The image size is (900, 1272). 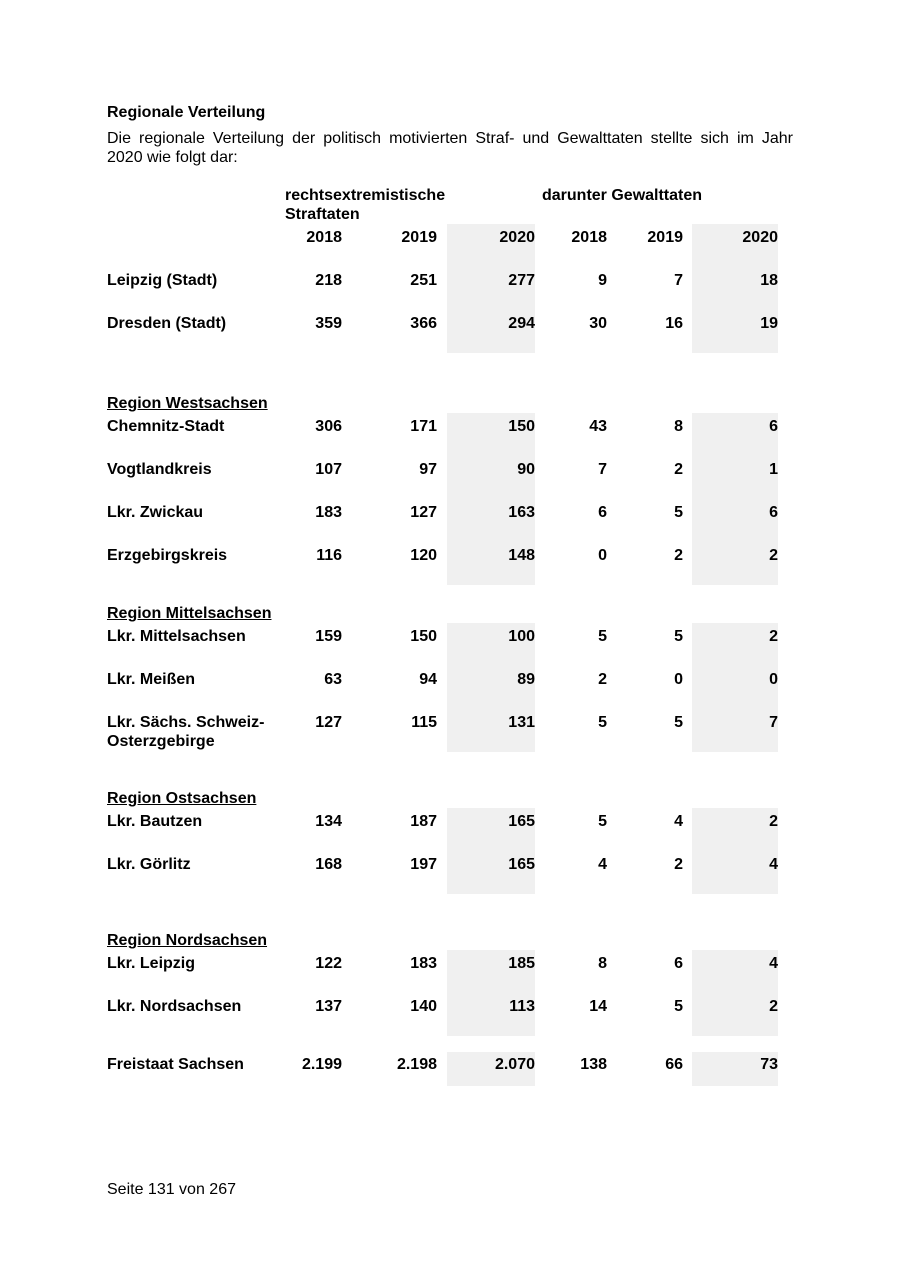 I want to click on value-cell: 116, so click(x=329, y=555).